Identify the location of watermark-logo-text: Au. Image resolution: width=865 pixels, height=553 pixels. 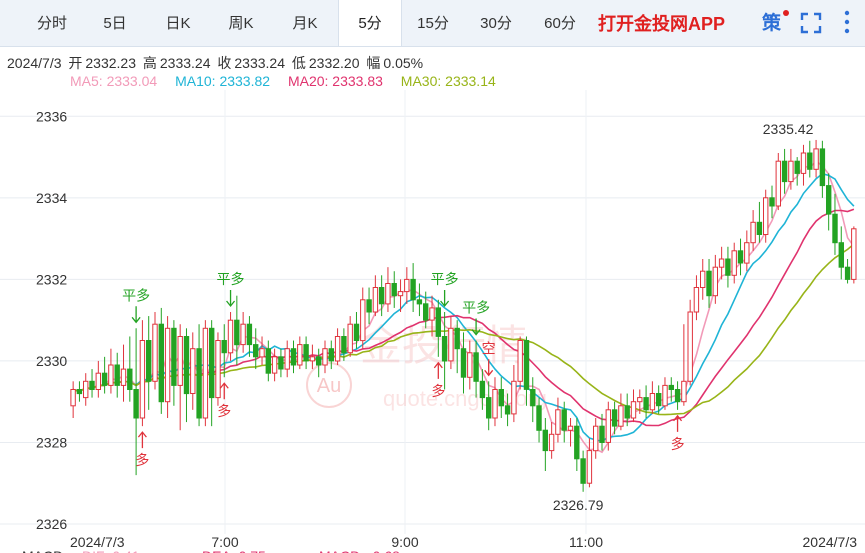
(329, 386).